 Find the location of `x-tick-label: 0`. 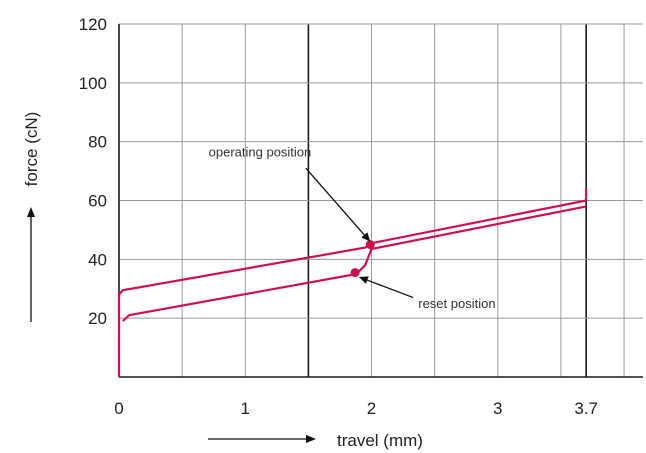

x-tick-label: 0 is located at coordinates (118, 408).